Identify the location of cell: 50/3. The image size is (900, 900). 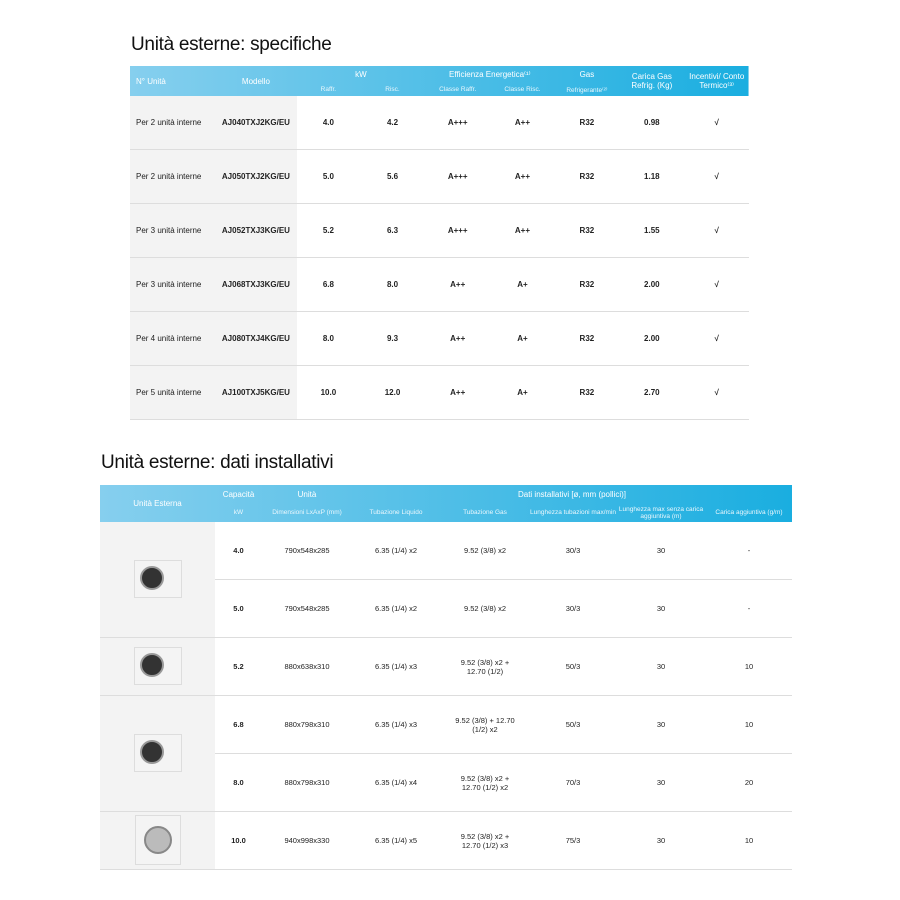
(573, 666).